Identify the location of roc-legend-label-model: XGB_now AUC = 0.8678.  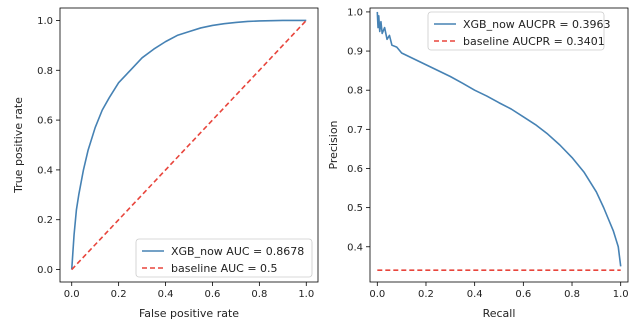
(237, 251).